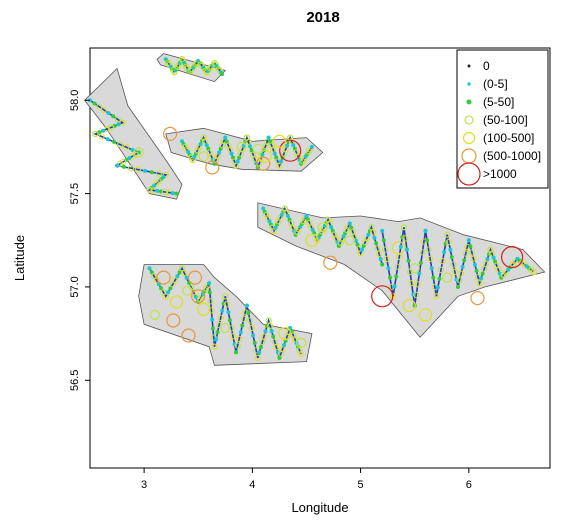 The height and width of the screenshot is (520, 561). Describe the element at coordinates (469, 66) in the screenshot. I see `legend-marker` at that location.